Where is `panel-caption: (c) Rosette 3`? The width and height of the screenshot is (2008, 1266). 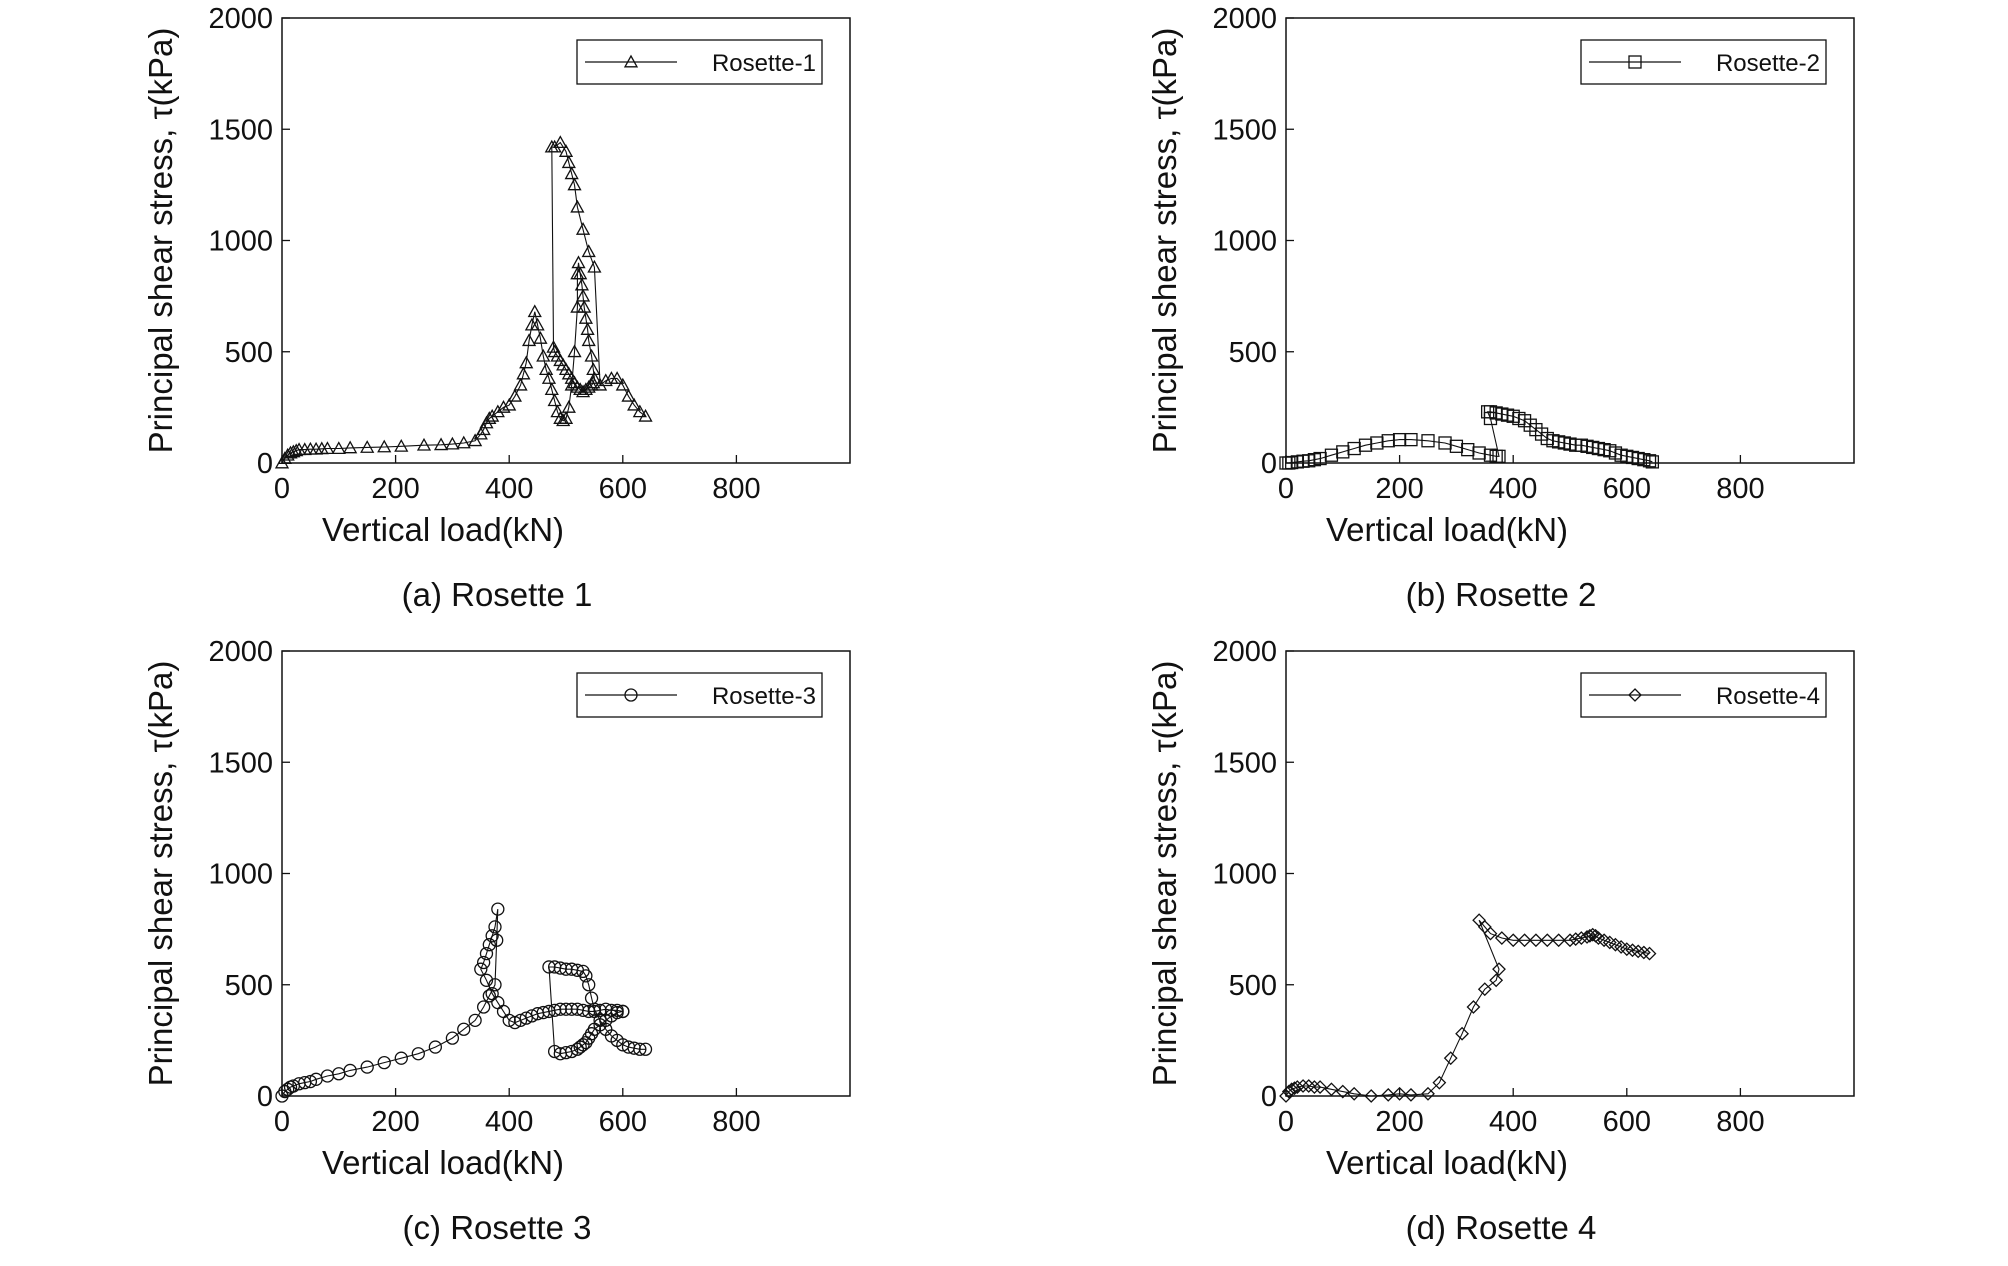
panel-caption: (c) Rosette 3 is located at coordinates (497, 1227).